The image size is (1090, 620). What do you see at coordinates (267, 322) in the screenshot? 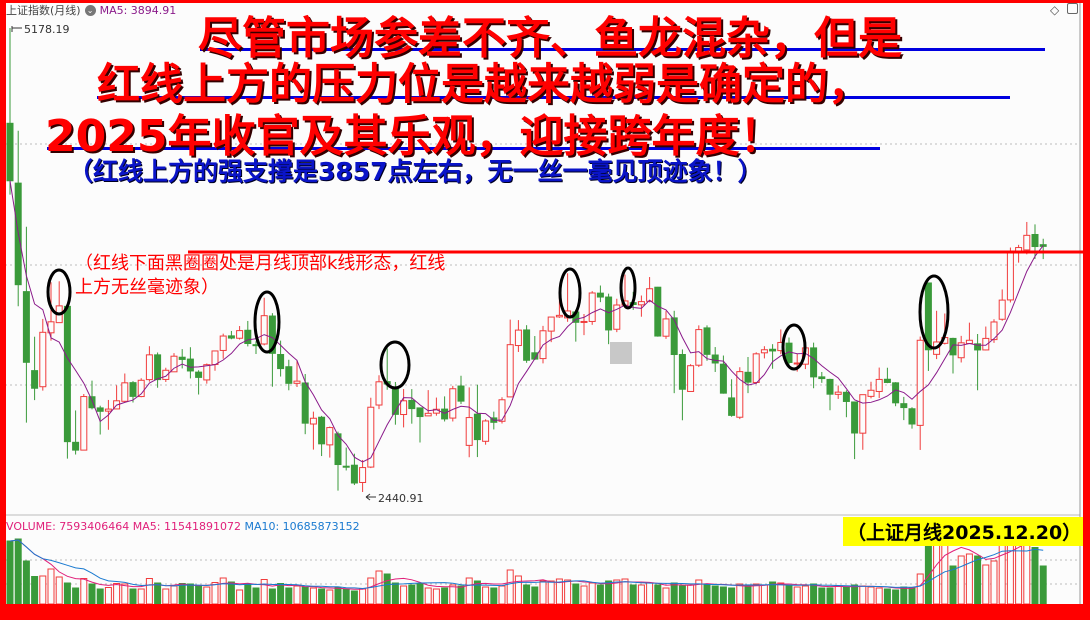
I see `circle-marker` at bounding box center [267, 322].